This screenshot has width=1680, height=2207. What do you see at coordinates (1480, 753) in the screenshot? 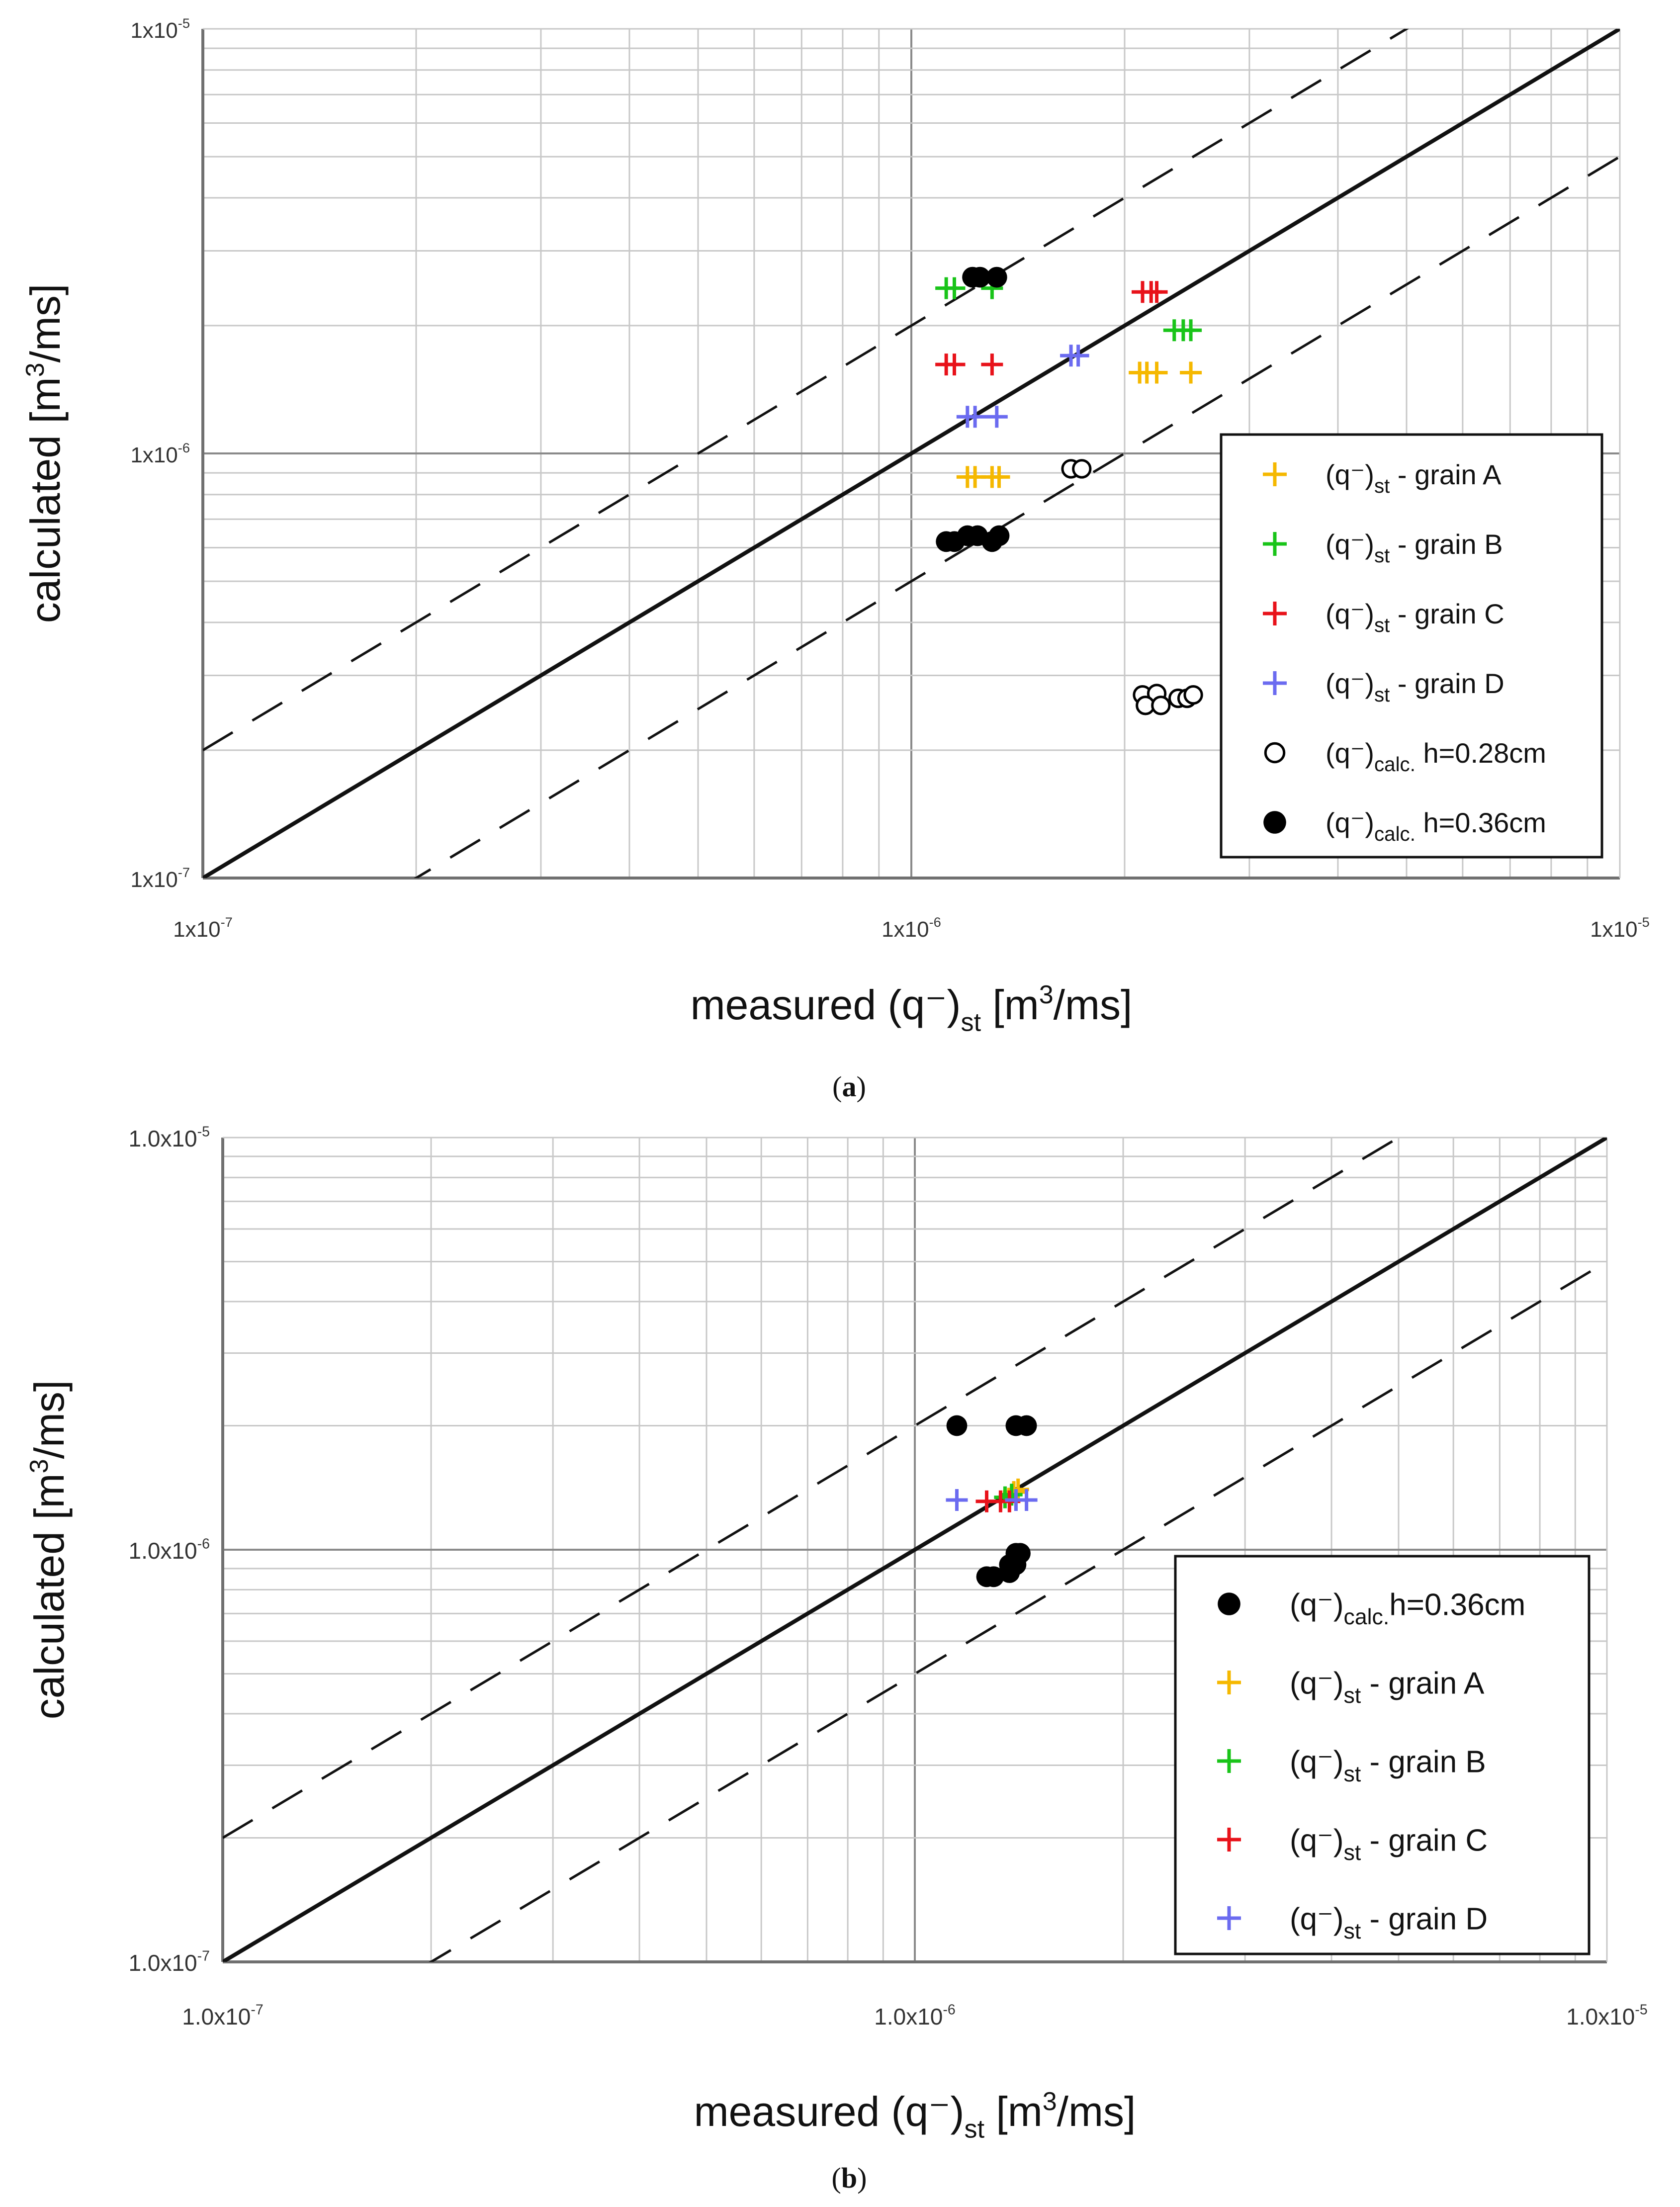
I see `legend-label-suffix: h=0.28cm` at bounding box center [1480, 753].